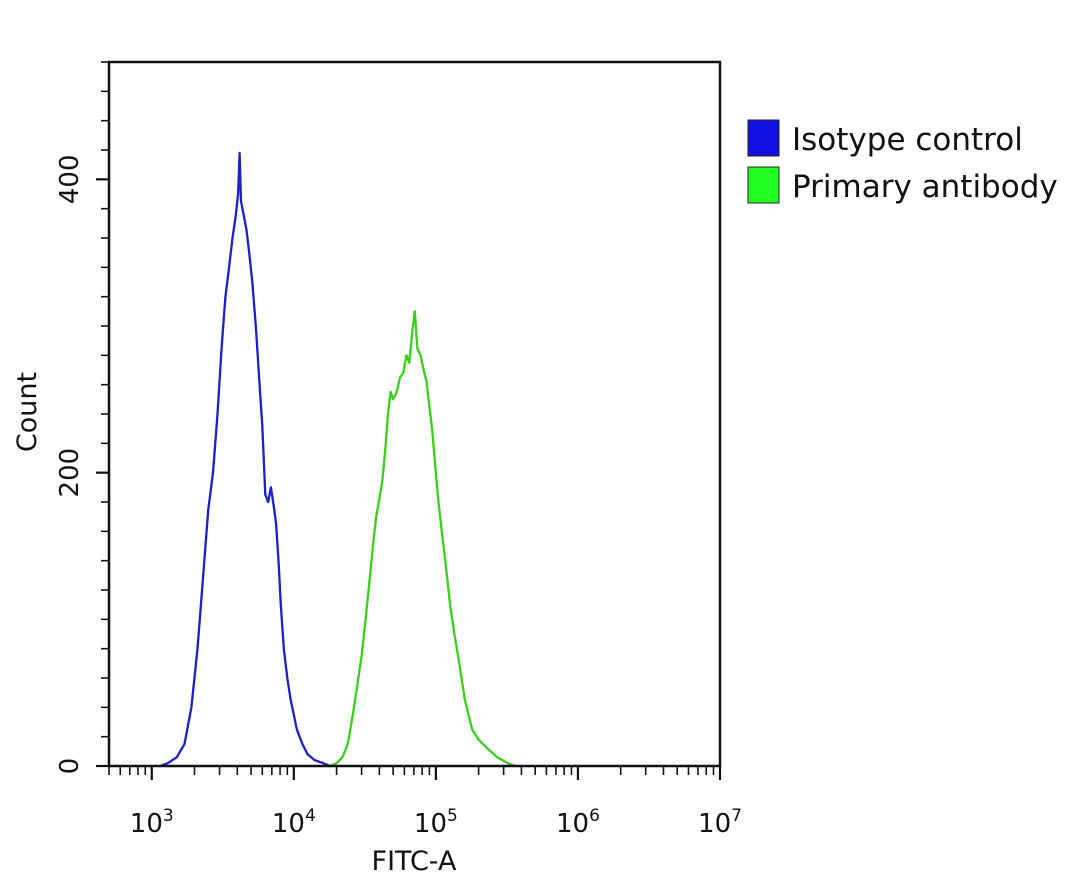 The image size is (1080, 886). What do you see at coordinates (925, 187) in the screenshot?
I see `legend-label: Primary antibody` at bounding box center [925, 187].